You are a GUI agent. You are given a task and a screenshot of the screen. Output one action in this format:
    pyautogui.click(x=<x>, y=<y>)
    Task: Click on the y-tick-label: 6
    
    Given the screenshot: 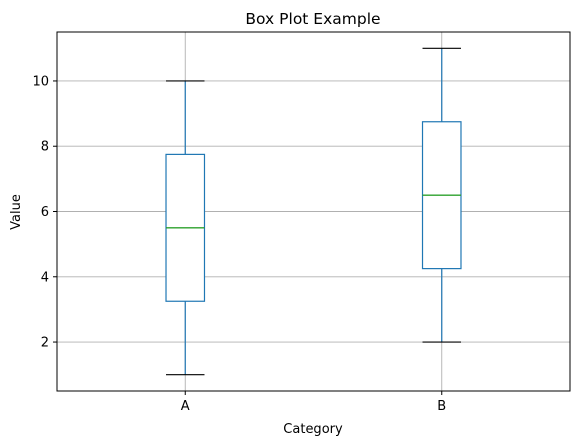 What is the action you would take?
    pyautogui.click(x=45, y=212)
    